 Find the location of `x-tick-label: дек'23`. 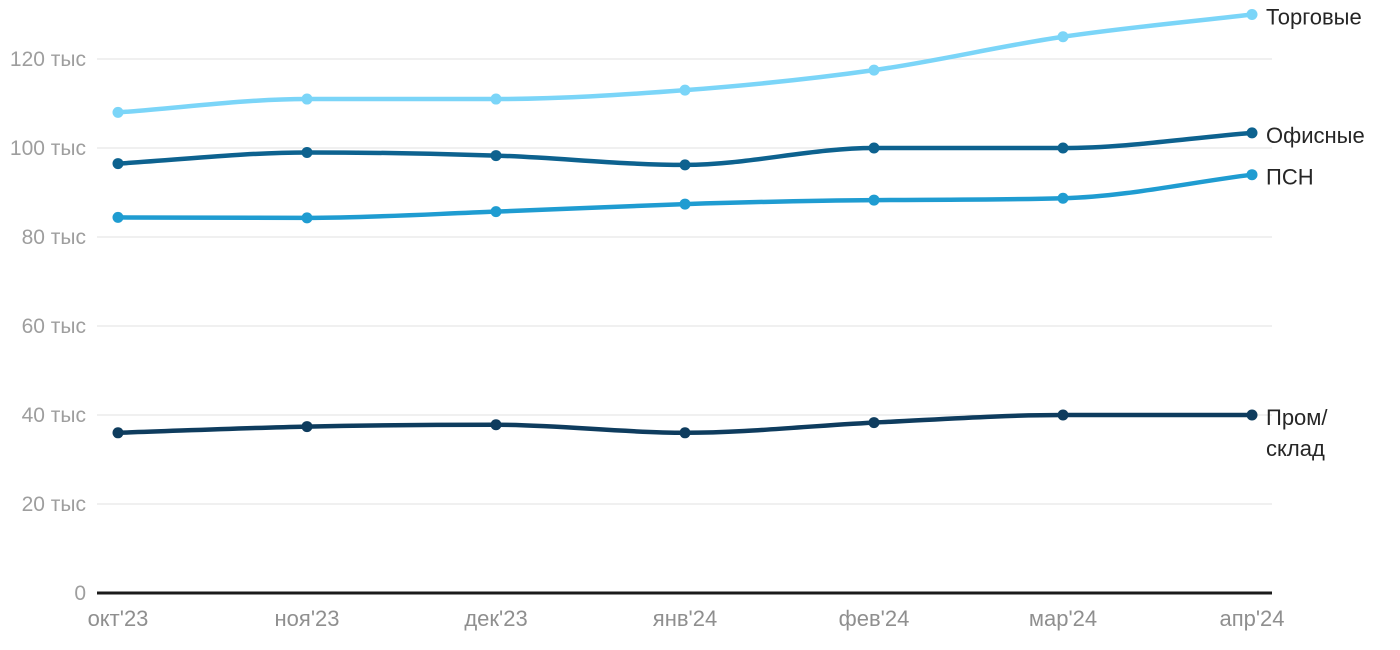

x-tick-label: дек'23 is located at coordinates (495, 618).